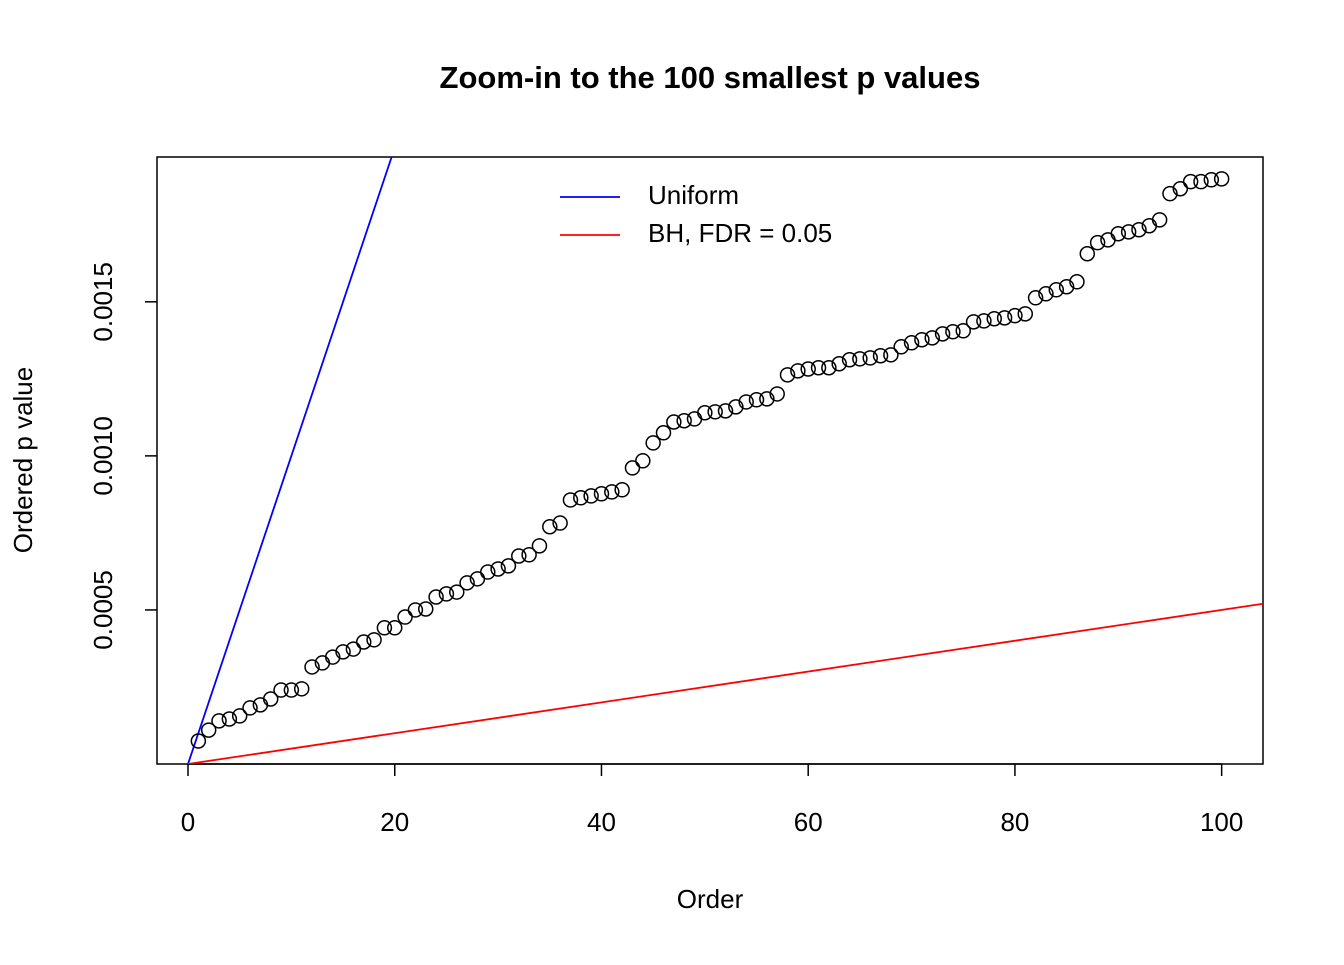 The height and width of the screenshot is (965, 1344). Describe the element at coordinates (740, 233) in the screenshot. I see `legend-label: BH, FDR = 0.05` at that location.